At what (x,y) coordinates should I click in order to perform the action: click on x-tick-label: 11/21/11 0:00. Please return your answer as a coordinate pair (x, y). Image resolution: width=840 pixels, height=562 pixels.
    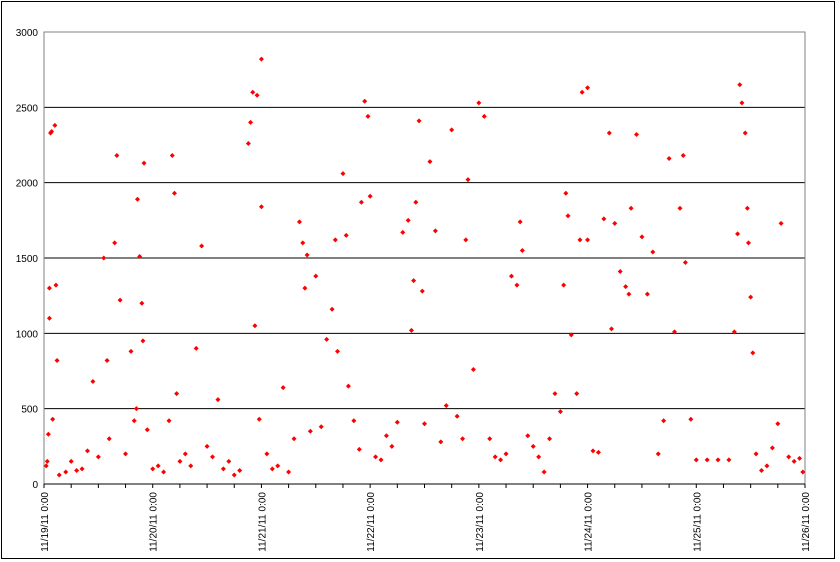
    Looking at the image, I should click on (262, 522).